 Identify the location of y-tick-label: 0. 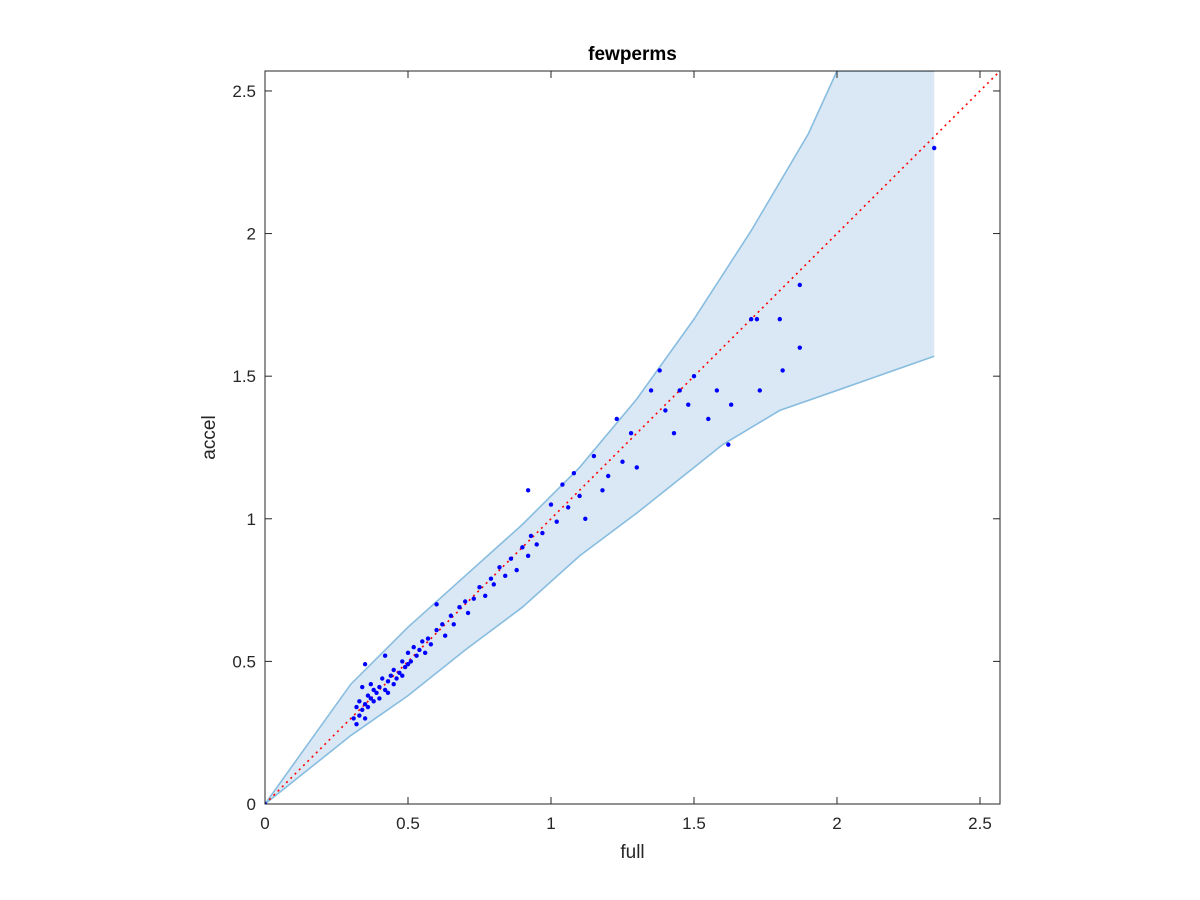
(251, 804).